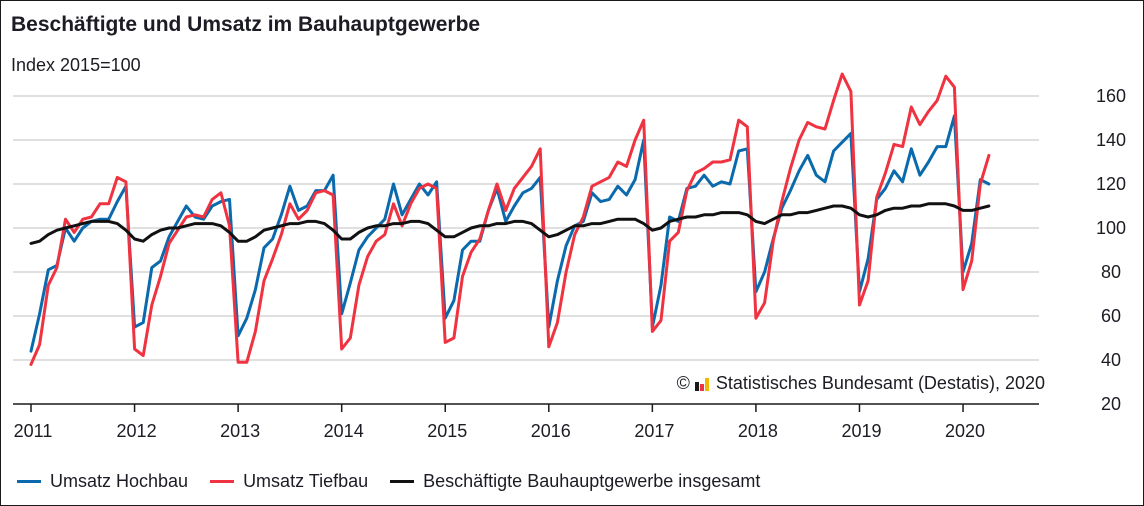 The height and width of the screenshot is (506, 1144). What do you see at coordinates (119, 481) in the screenshot?
I see `legend-label: Umsatz Hochbau` at bounding box center [119, 481].